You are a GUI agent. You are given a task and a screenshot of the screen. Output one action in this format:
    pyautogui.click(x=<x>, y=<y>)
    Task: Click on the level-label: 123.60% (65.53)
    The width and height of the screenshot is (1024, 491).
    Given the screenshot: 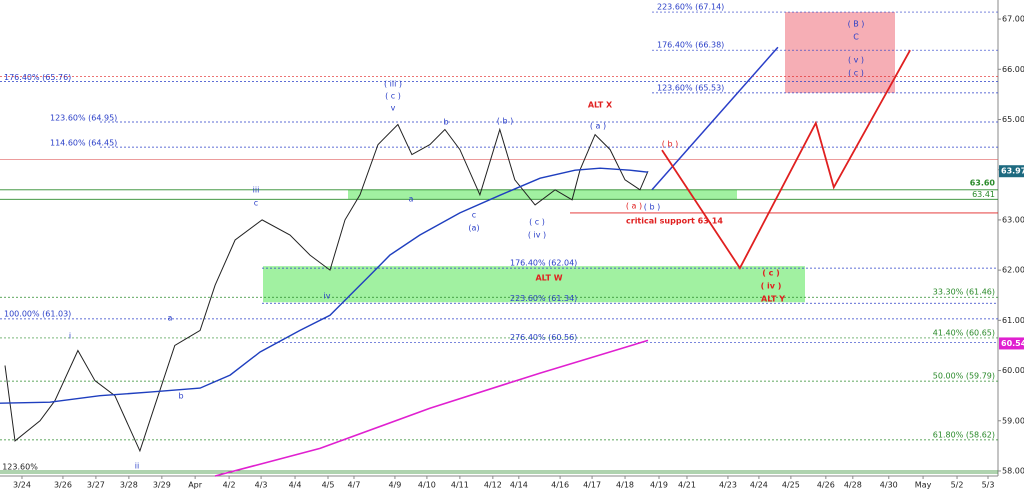 What is the action you would take?
    pyautogui.click(x=690, y=87)
    